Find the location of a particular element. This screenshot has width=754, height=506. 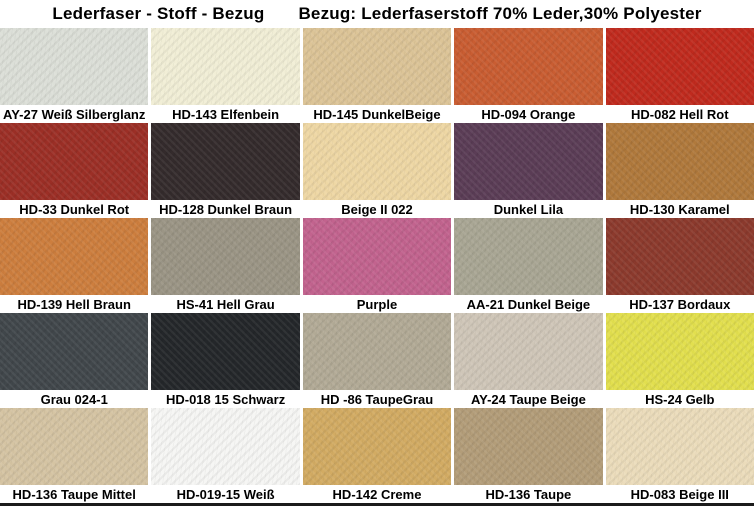

swatch-label: HD-142 Creme is located at coordinates (377, 494).